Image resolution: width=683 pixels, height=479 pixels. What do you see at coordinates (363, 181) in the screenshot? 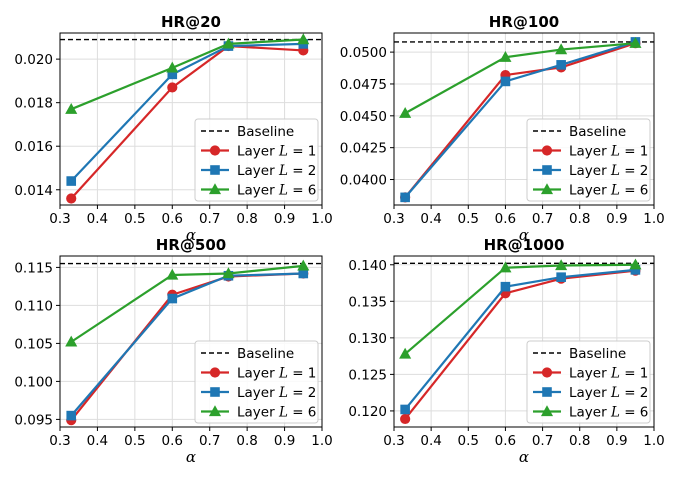
I see `y-tick-label: 0.0400` at bounding box center [363, 181].